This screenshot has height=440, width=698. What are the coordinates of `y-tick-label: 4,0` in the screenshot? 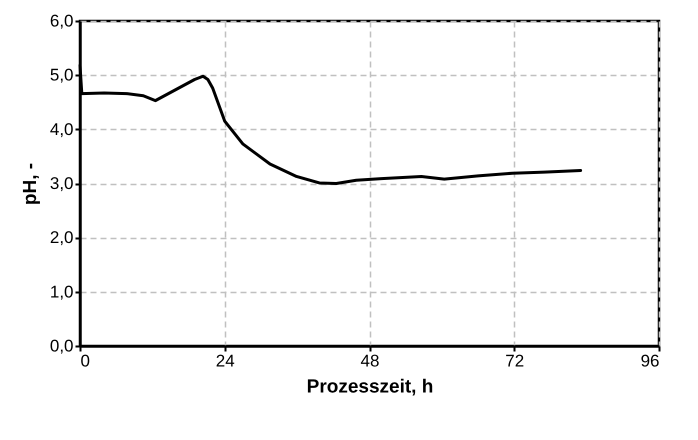 It's located at (62, 129).